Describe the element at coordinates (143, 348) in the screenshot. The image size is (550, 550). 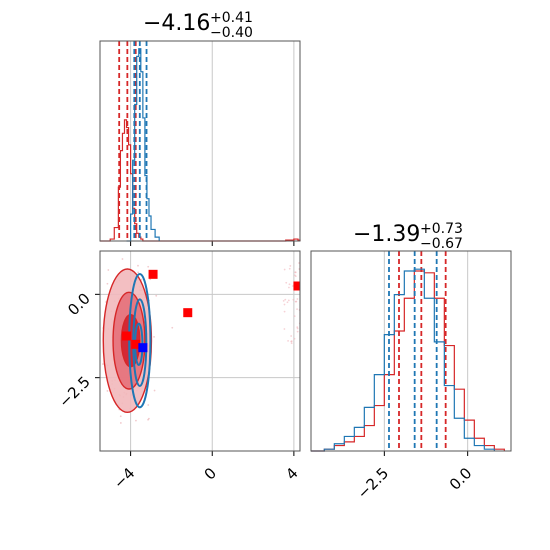
I see `blue-square-marker` at that location.